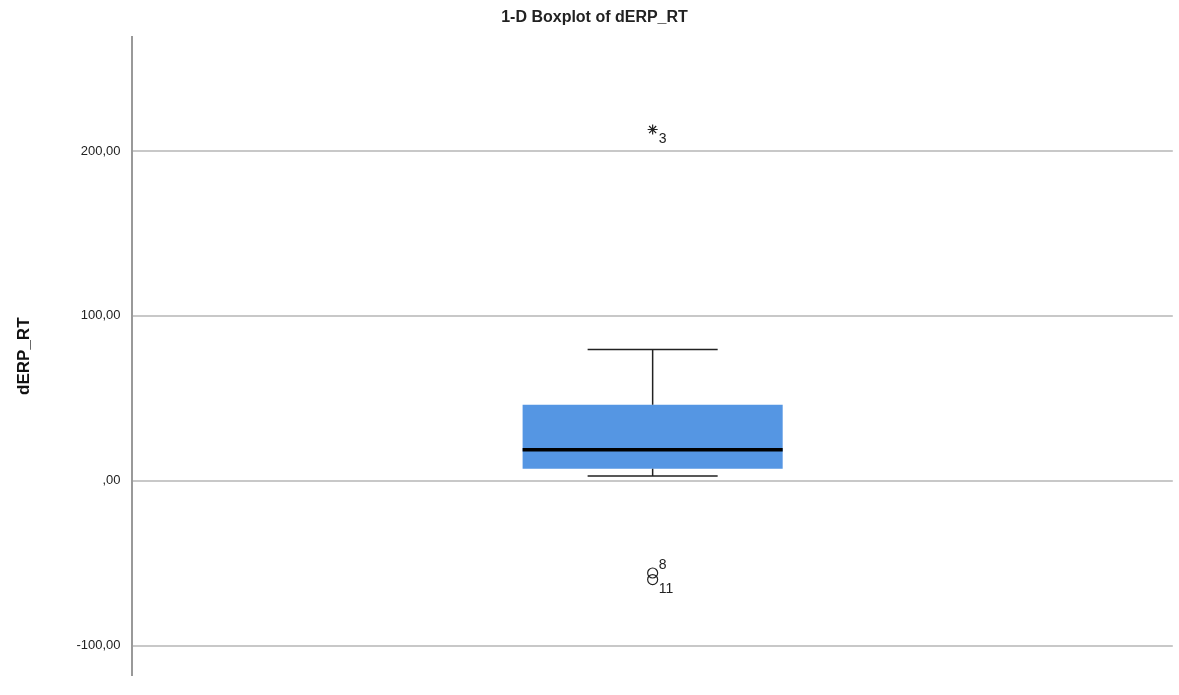 This screenshot has height=695, width=1179. Describe the element at coordinates (666, 588) in the screenshot. I see `annotation: 11` at that location.